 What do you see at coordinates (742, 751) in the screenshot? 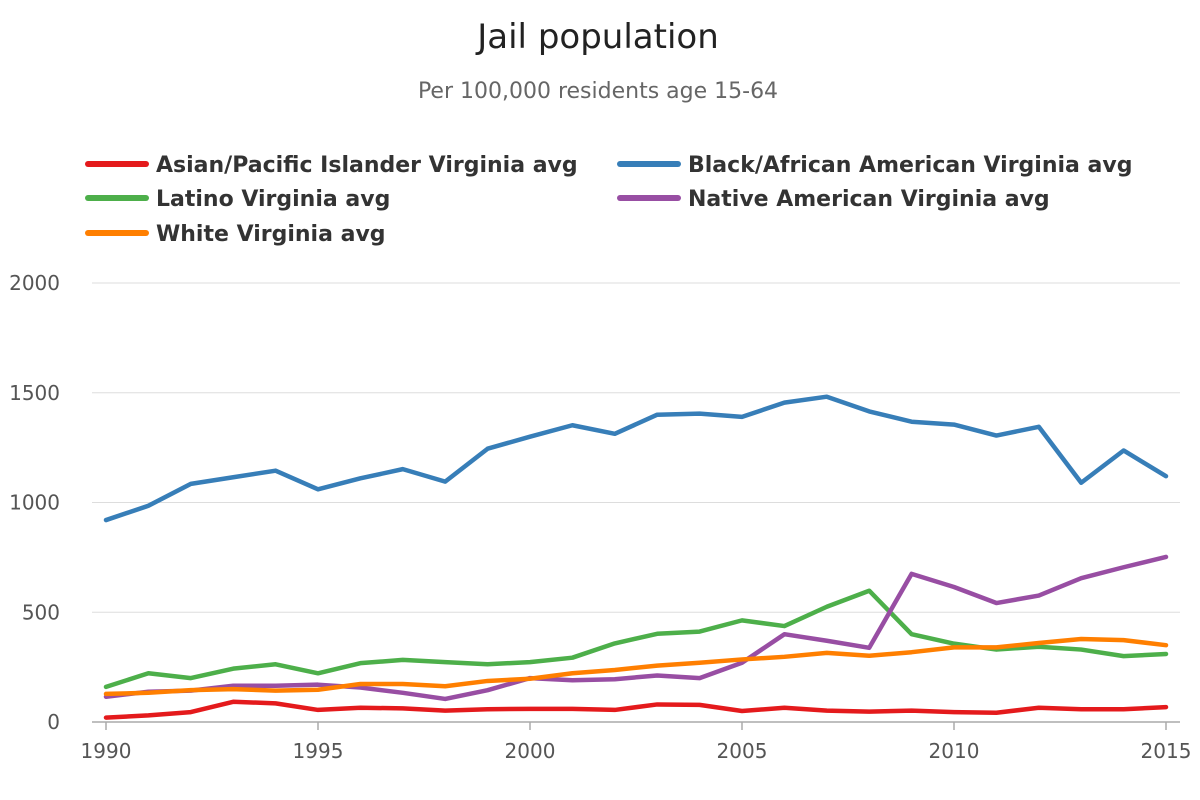
I see `x-tick-label: 2005` at bounding box center [742, 751].